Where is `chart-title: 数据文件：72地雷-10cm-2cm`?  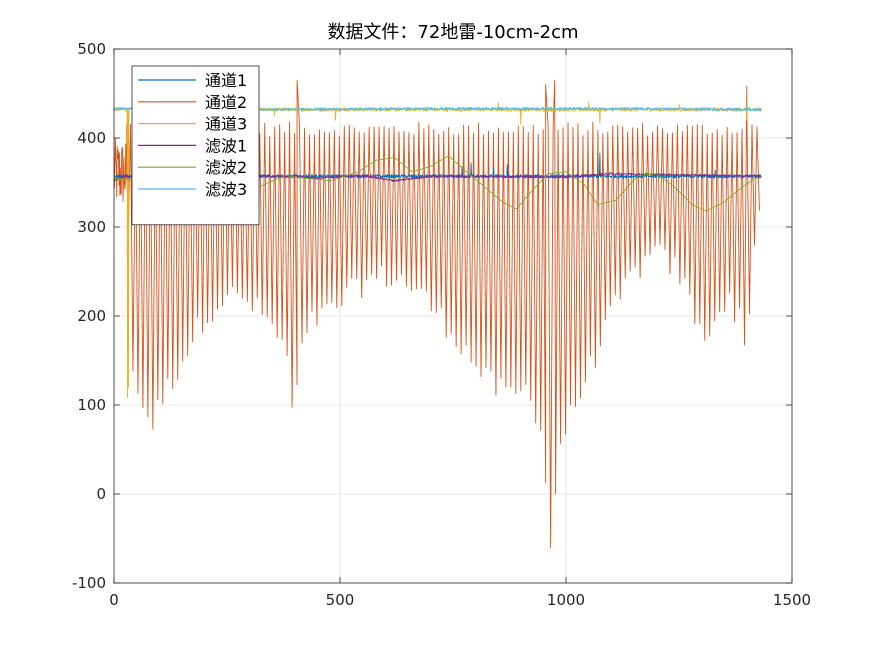 chart-title: 数据文件：72地雷-10cm-2cm is located at coordinates (452, 32).